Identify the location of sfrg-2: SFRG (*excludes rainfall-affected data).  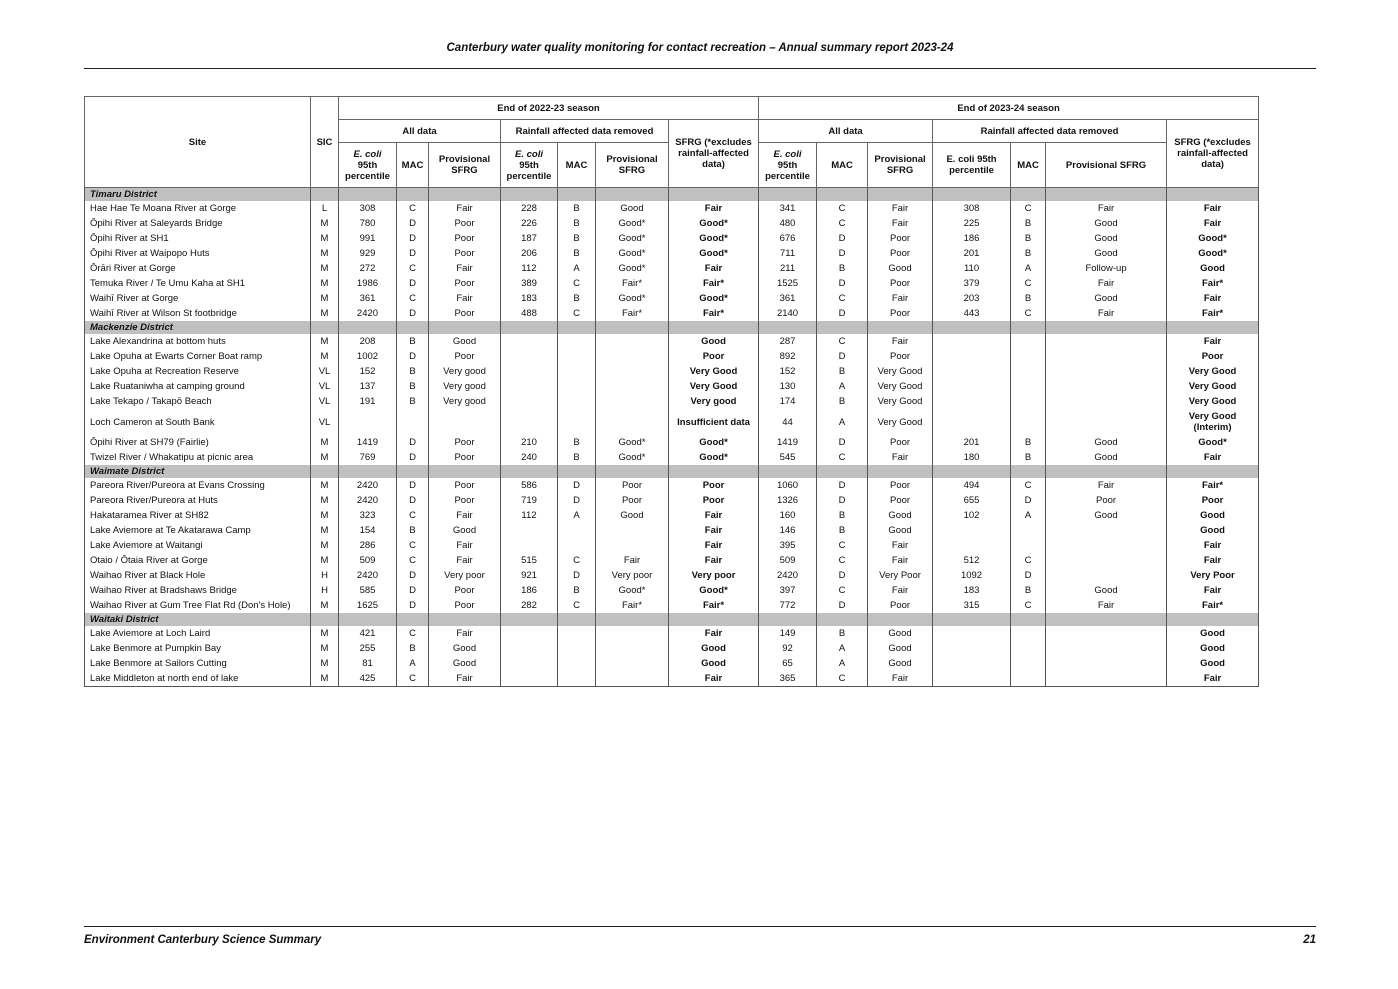
(1213, 153).